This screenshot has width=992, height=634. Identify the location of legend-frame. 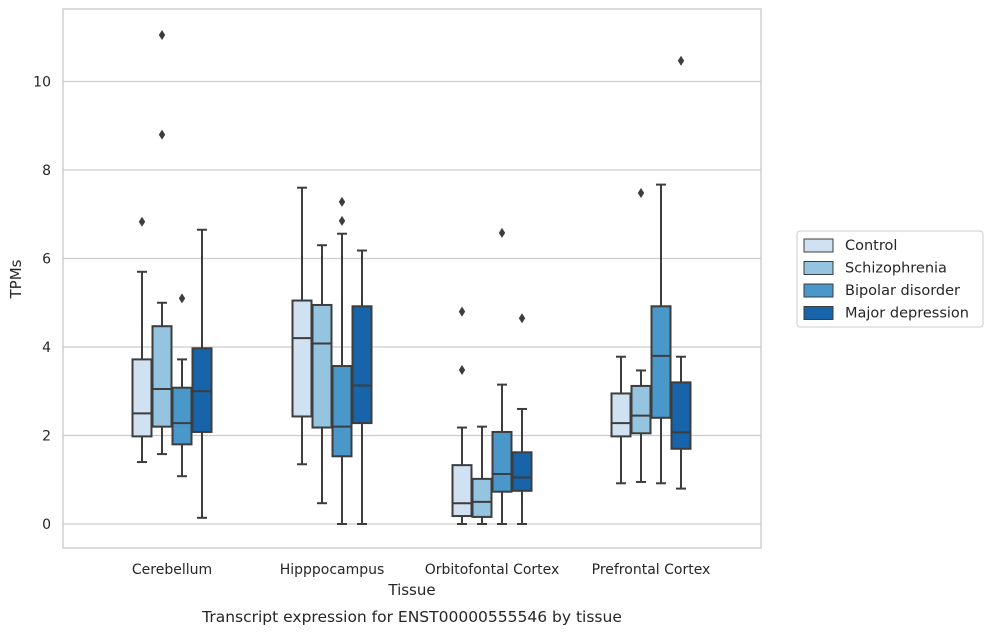
(890, 279).